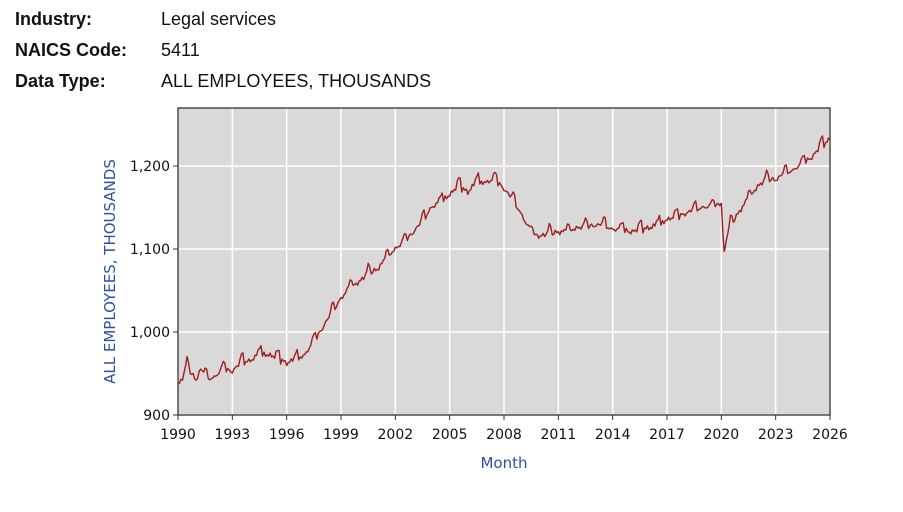 The image size is (903, 512). Describe the element at coordinates (830, 435) in the screenshot. I see `x-tick-label: 2026` at that location.